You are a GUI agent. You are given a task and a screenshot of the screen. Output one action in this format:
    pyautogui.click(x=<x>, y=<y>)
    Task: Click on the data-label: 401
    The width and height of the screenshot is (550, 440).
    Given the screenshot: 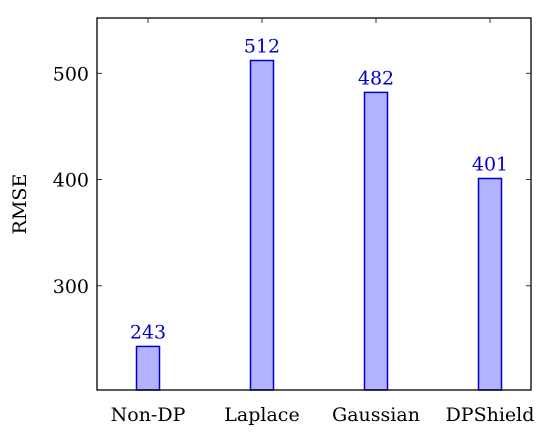 What is the action you would take?
    pyautogui.click(x=490, y=164)
    